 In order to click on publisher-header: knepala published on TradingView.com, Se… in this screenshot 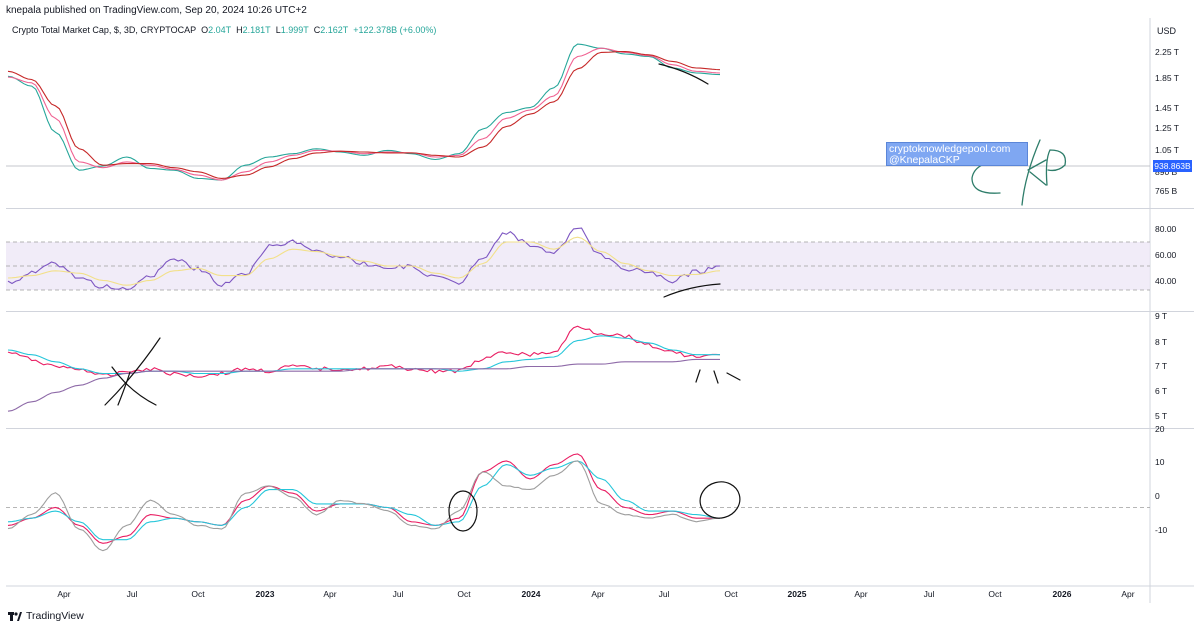, I will do `click(156, 10)`.